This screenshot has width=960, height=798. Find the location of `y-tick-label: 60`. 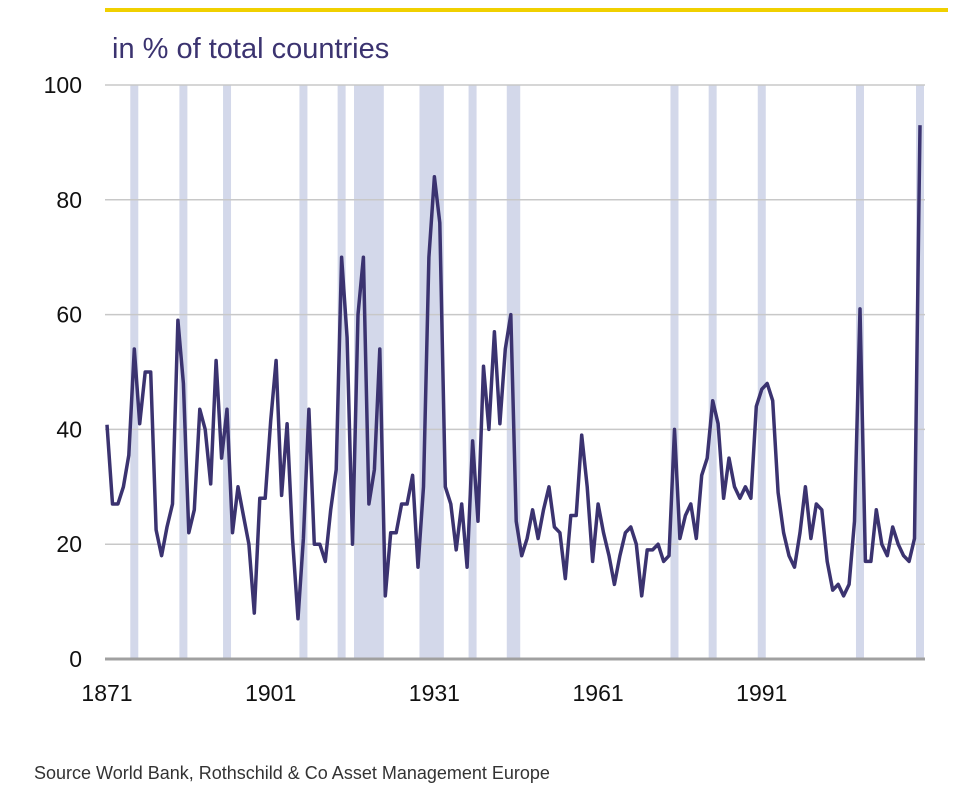

y-tick-label: 60 is located at coordinates (69, 315).